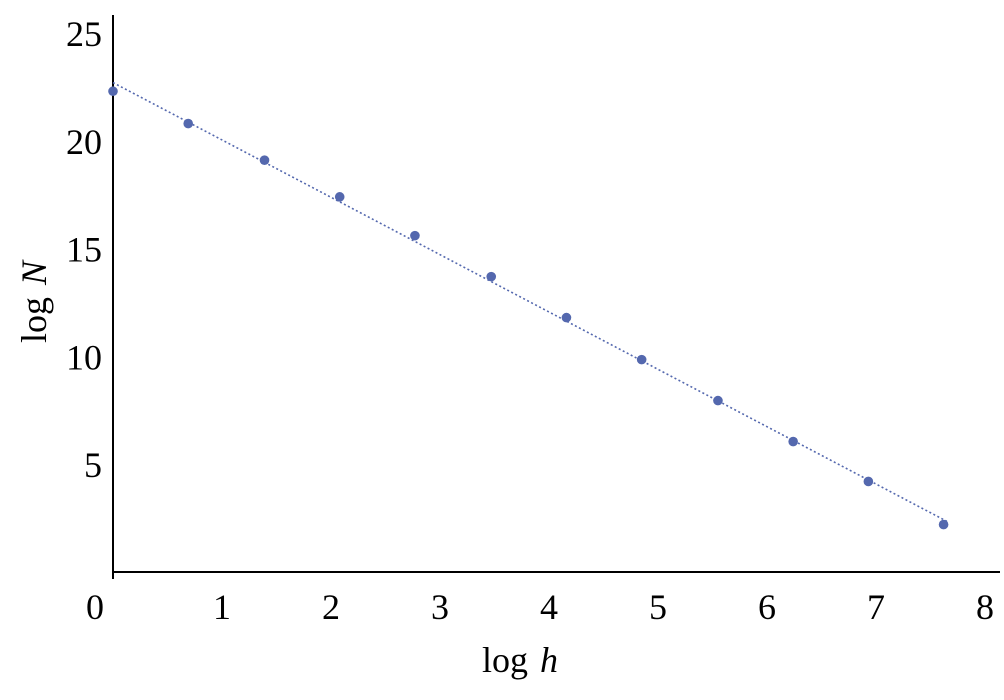  Describe the element at coordinates (34, 301) in the screenshot. I see `y-axis-title: logN` at that location.